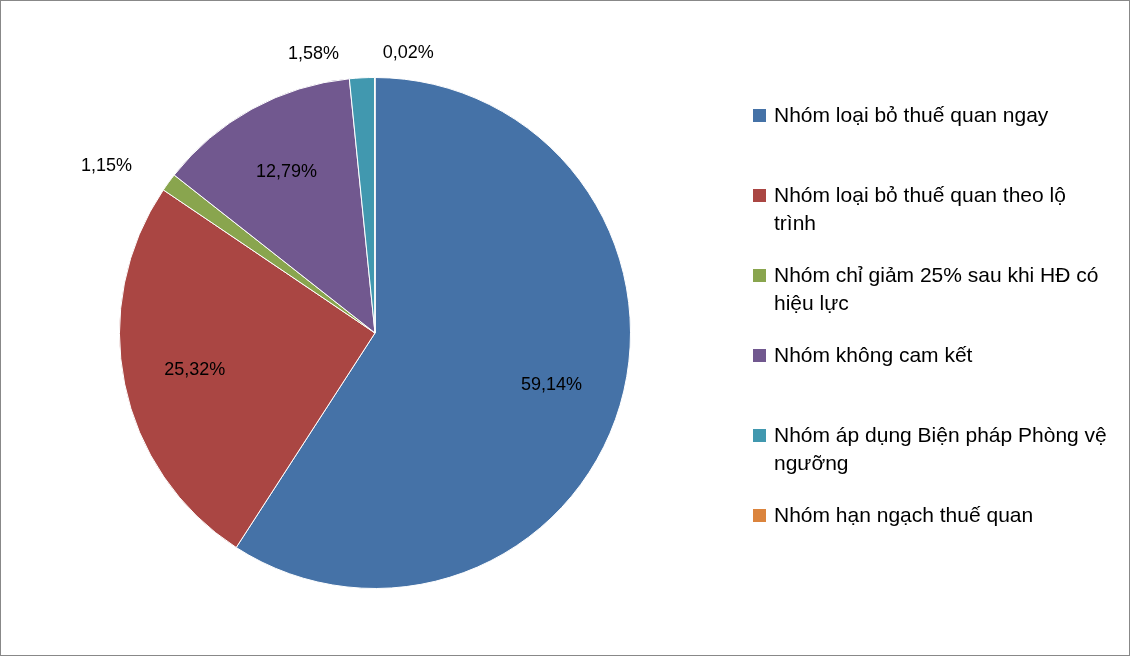 This screenshot has height=656, width=1130. Describe the element at coordinates (941, 449) in the screenshot. I see `legend-label: Nhóm áp dụng Biện pháp Phòng vệ ngưỡng` at that location.